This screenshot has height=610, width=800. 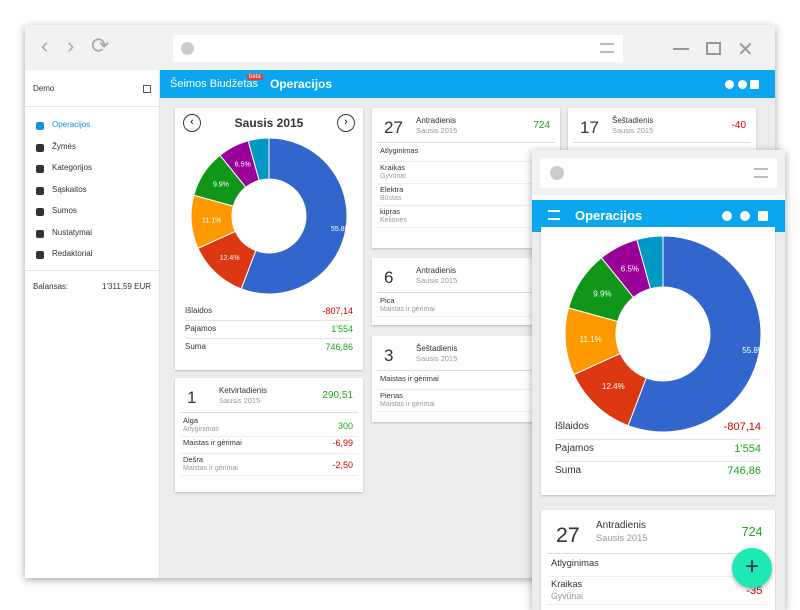 What do you see at coordinates (337, 311) in the screenshot?
I see `summary-value: -807,14` at bounding box center [337, 311].